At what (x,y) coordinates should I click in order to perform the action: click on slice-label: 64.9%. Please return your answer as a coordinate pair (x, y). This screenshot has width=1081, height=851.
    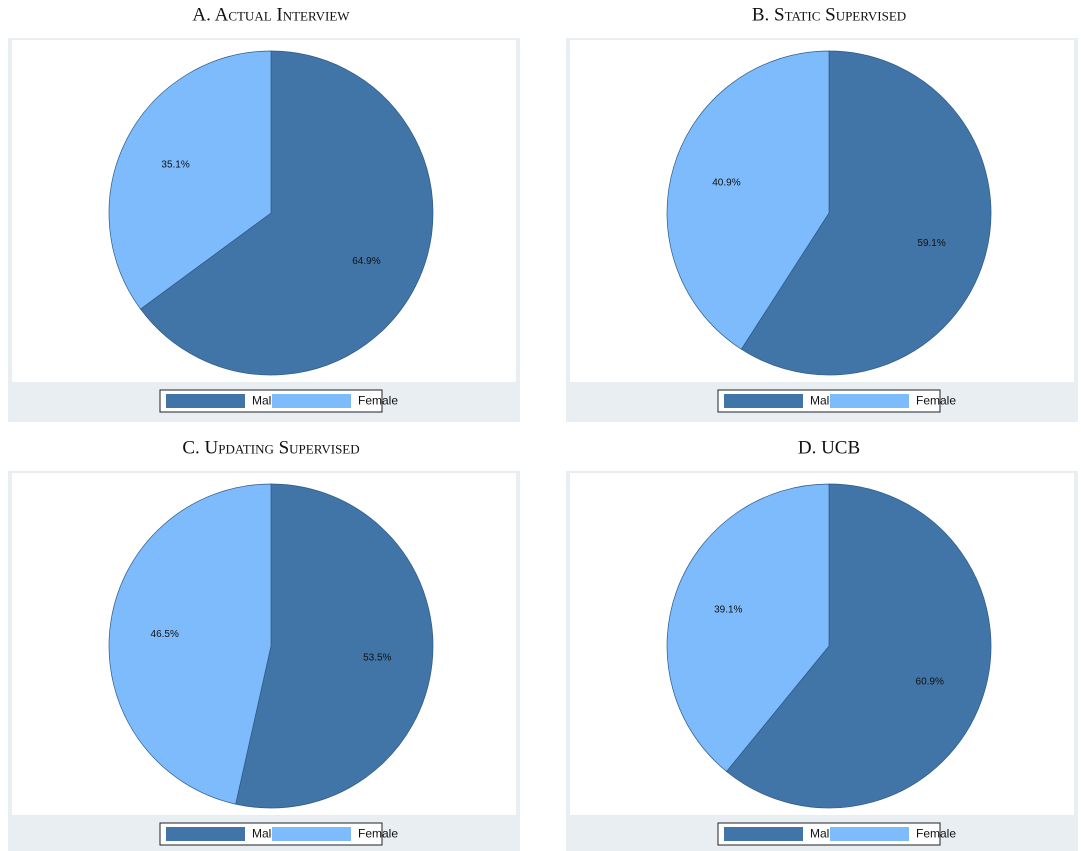
    Looking at the image, I should click on (366, 261).